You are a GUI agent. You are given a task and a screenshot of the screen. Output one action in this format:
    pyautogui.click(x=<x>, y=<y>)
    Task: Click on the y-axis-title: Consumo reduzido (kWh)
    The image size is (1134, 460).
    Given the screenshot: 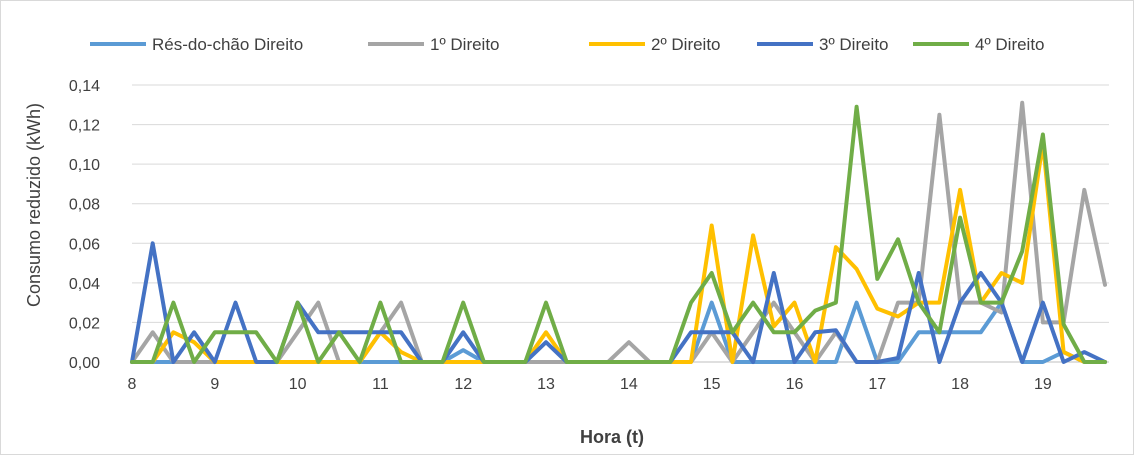 What is the action you would take?
    pyautogui.click(x=34, y=205)
    